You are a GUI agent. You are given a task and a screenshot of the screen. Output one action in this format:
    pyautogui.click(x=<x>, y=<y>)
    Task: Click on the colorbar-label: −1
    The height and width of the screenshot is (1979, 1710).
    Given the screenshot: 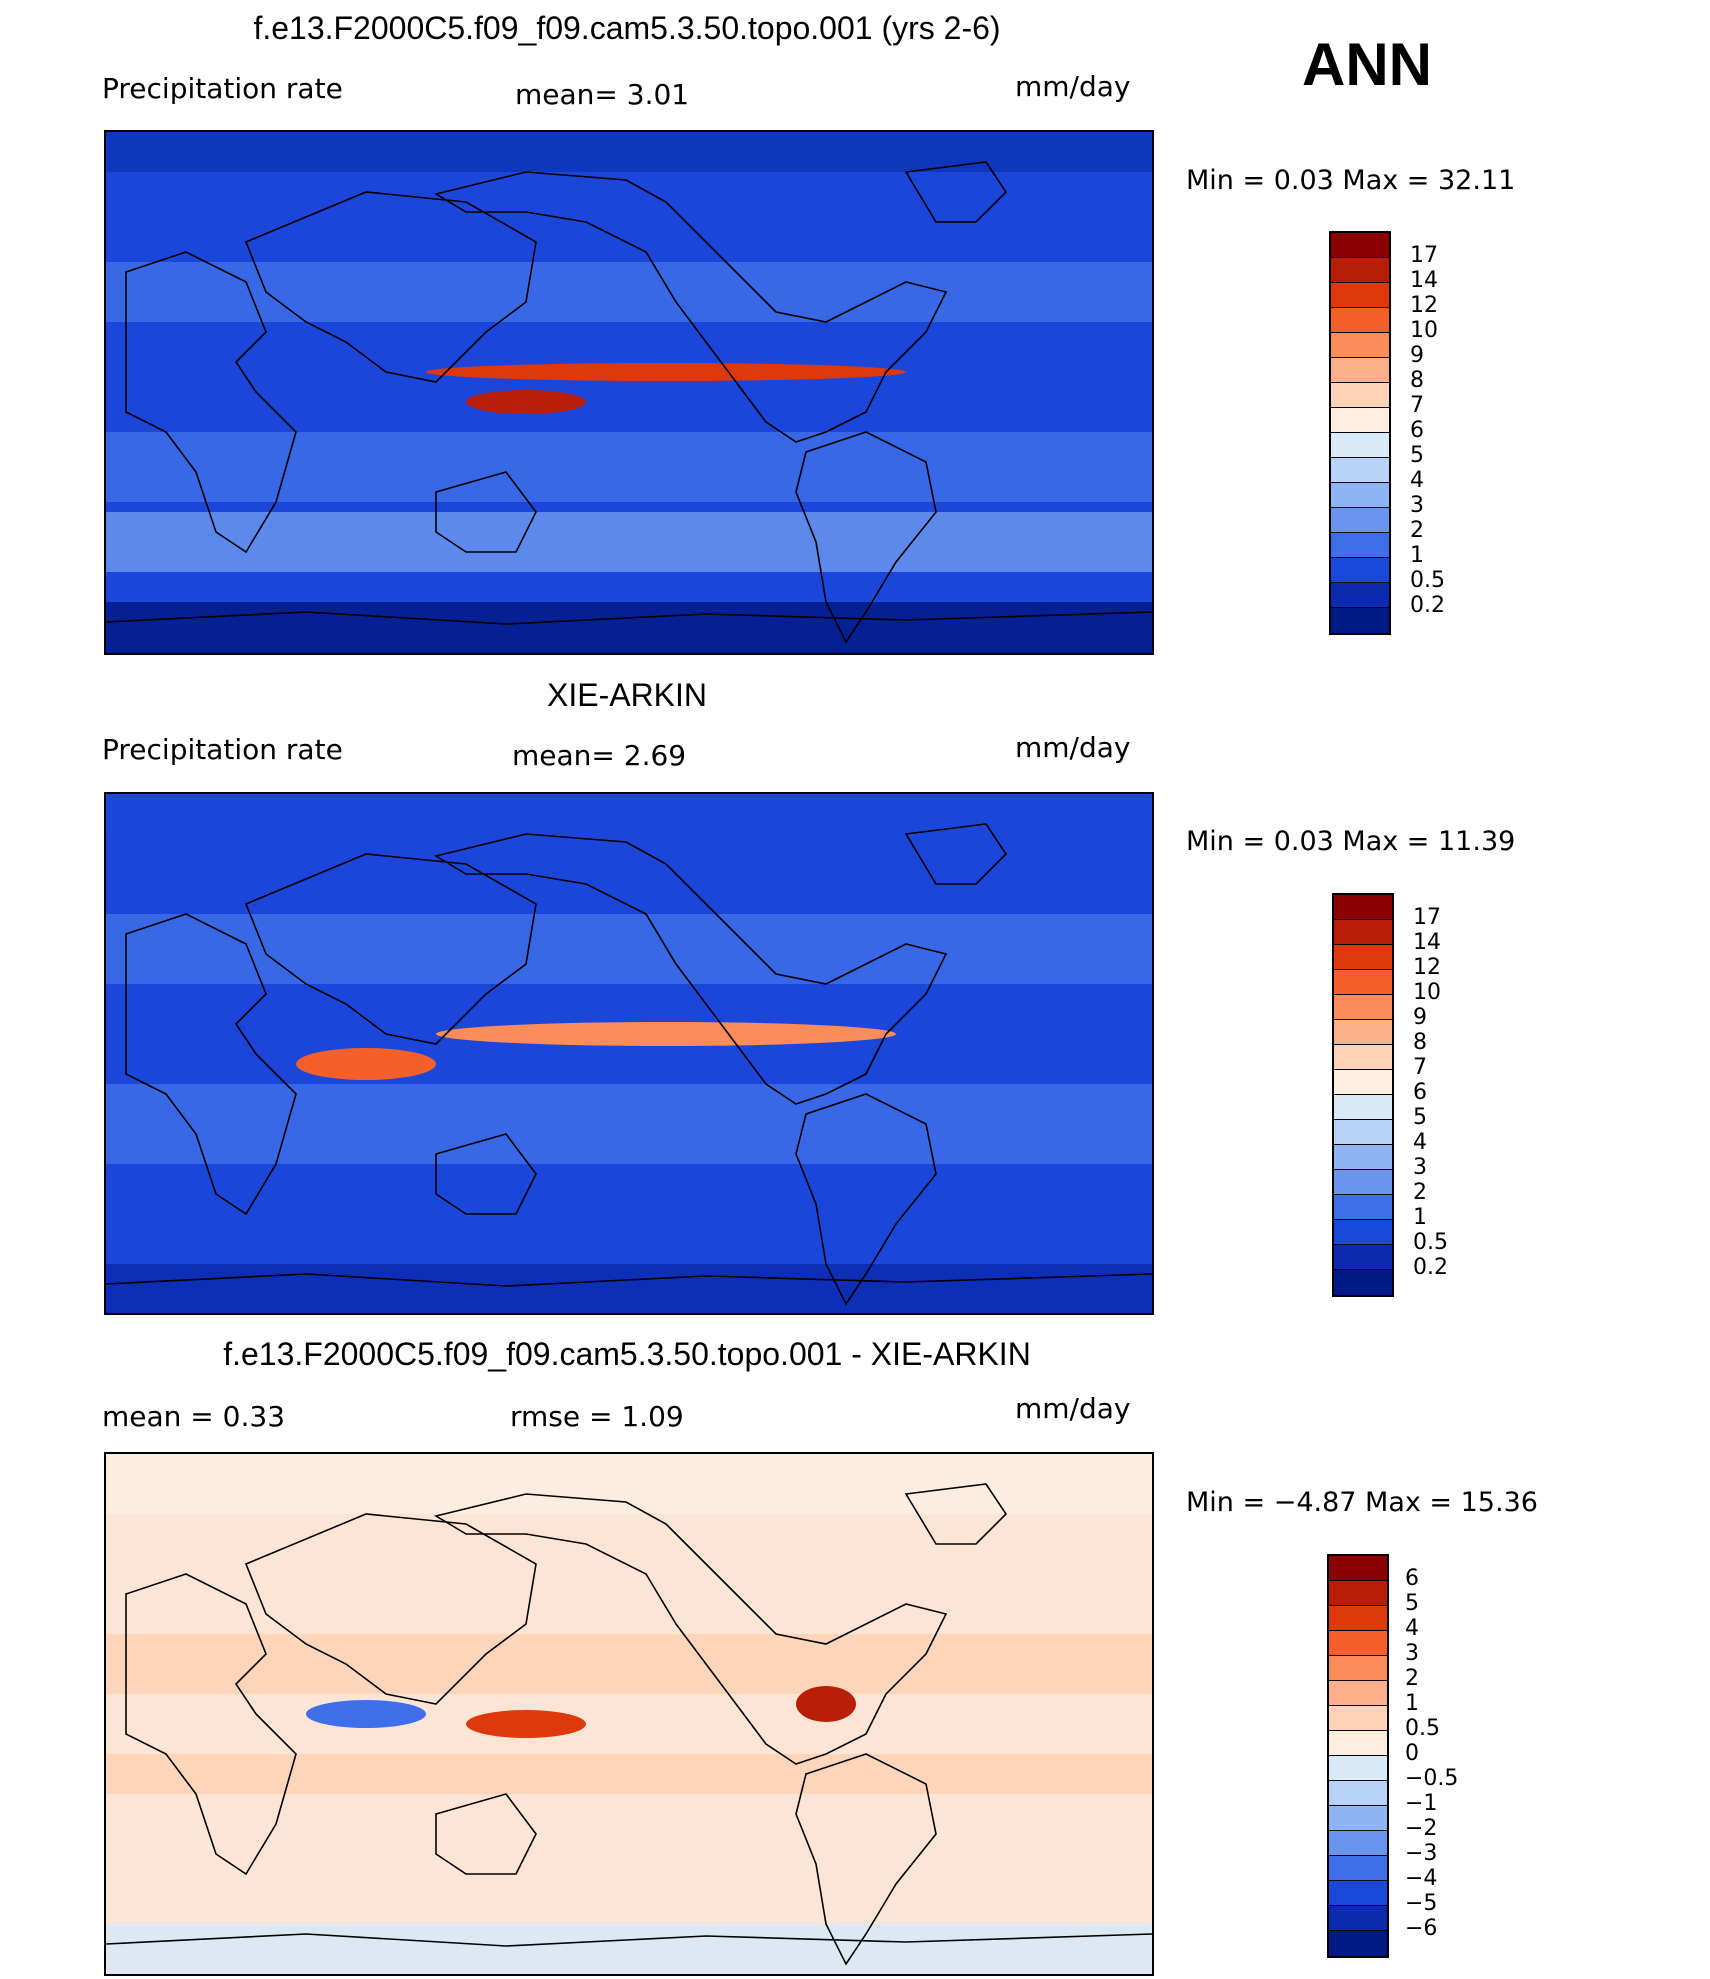 What is the action you would take?
    pyautogui.click(x=1421, y=1803)
    